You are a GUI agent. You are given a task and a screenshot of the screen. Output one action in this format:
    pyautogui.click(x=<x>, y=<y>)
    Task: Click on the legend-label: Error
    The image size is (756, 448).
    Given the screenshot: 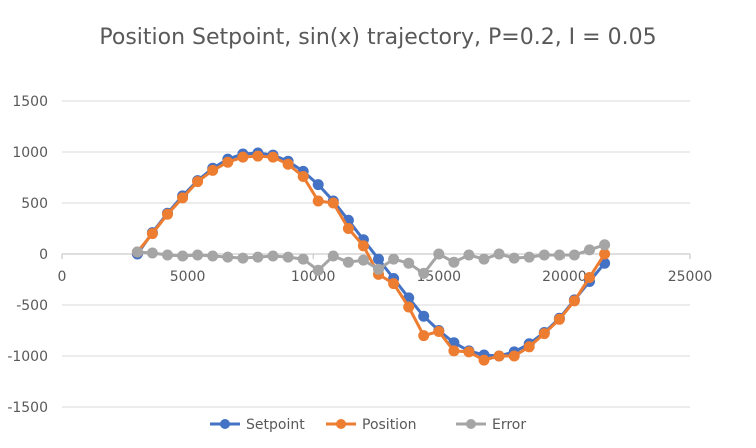 What is the action you would take?
    pyautogui.click(x=509, y=425)
    